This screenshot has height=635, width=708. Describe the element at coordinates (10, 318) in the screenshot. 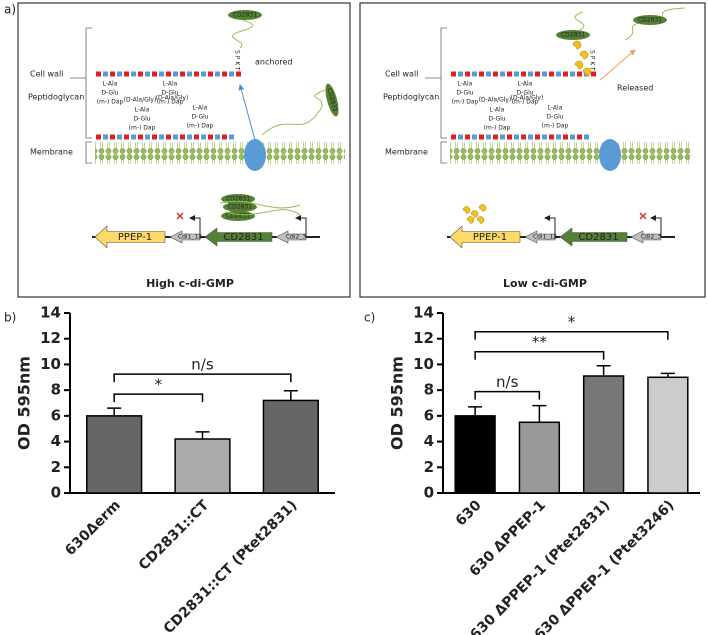

I see `figure-label: b)` at that location.